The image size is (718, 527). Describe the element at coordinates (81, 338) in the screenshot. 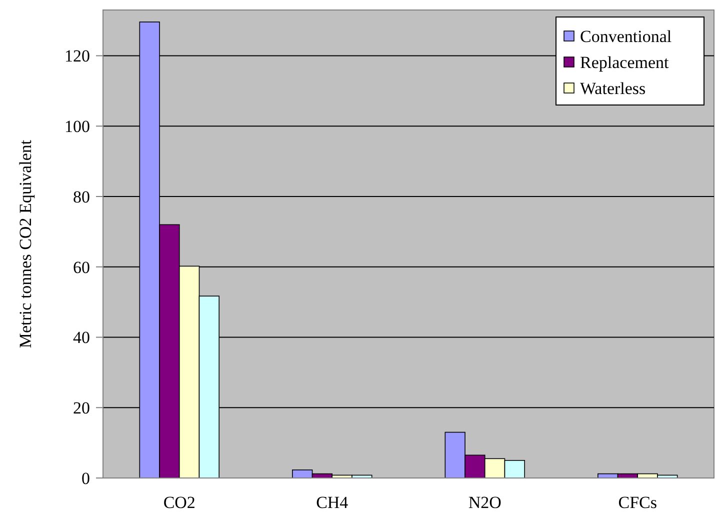

I see `y-tick-label: 40` at that location.